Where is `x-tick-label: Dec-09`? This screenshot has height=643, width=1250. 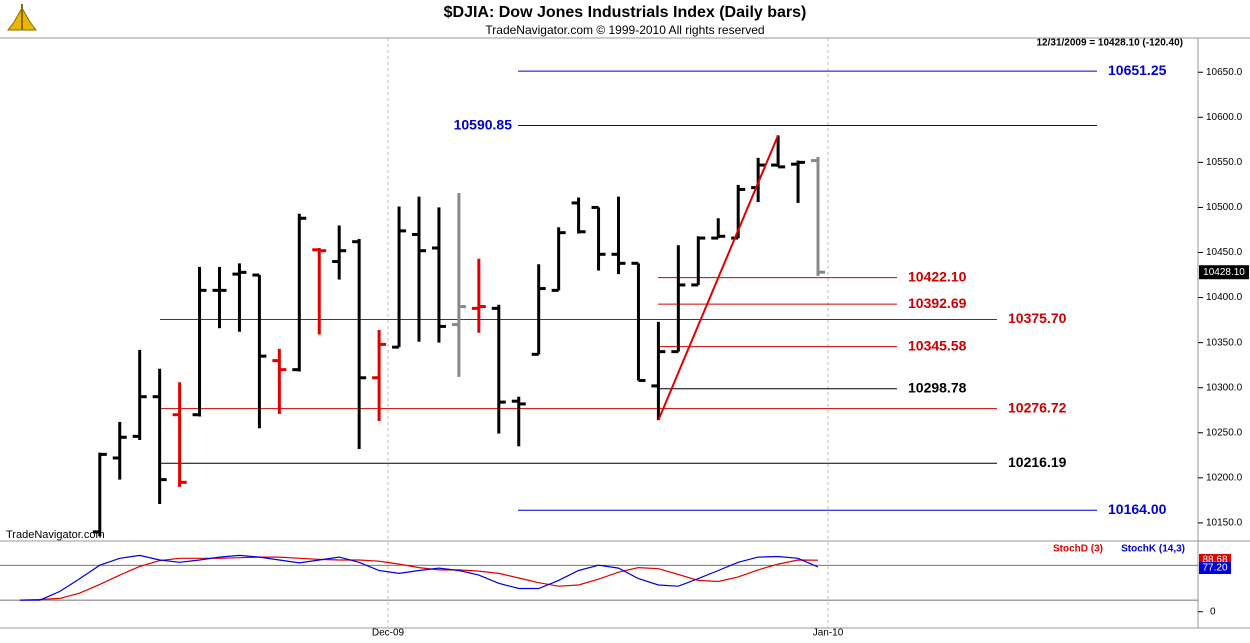
x-tick-label: Dec-09 is located at coordinates (388, 633).